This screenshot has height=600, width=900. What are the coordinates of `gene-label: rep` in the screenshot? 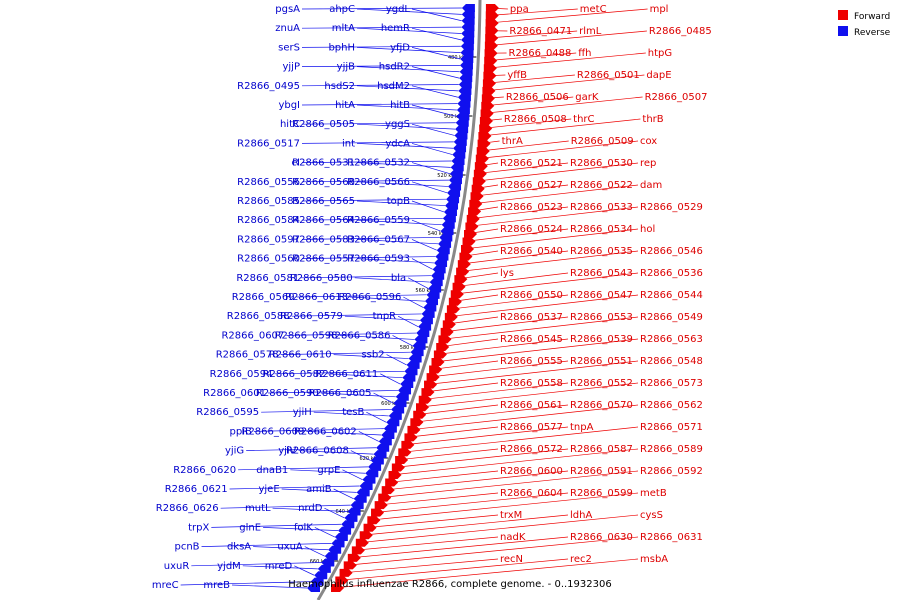 It's located at (648, 163).